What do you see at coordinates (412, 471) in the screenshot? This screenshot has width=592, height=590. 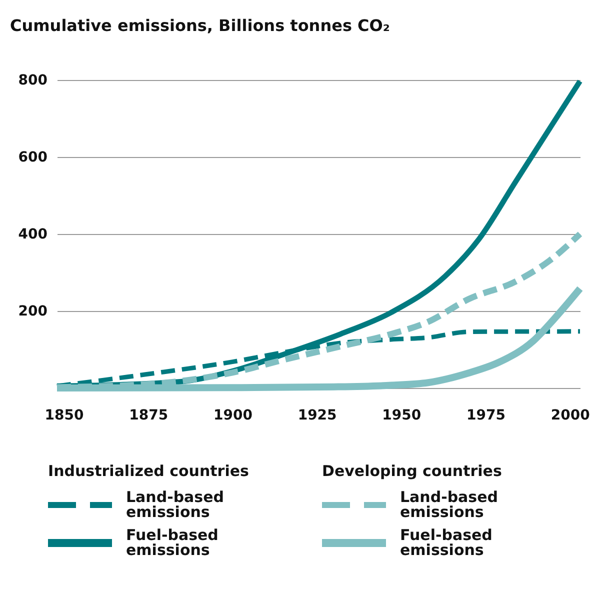 I see `text: Developing countries` at bounding box center [412, 471].